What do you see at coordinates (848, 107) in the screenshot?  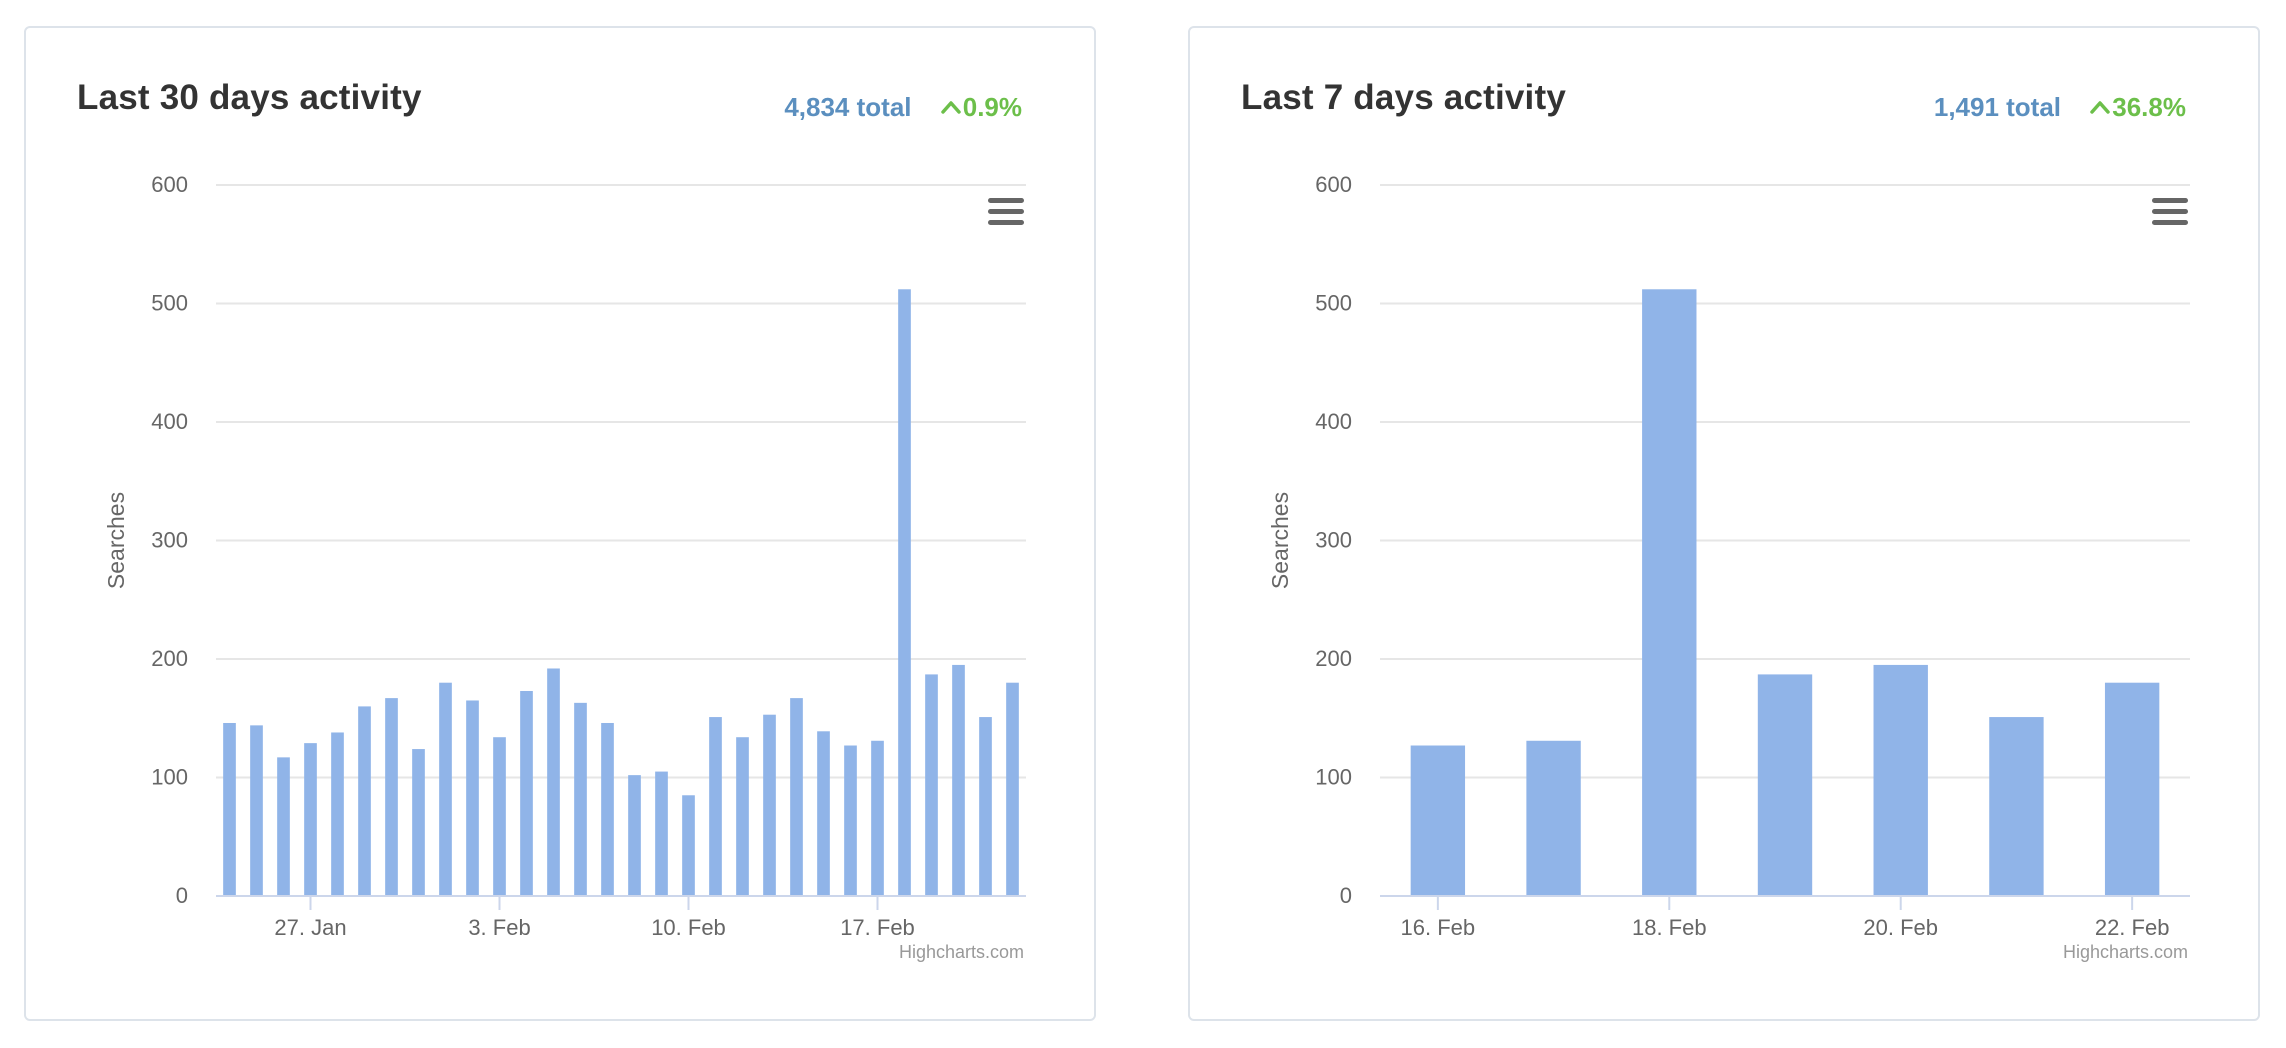 I see `total-count: 4,834 total` at bounding box center [848, 107].